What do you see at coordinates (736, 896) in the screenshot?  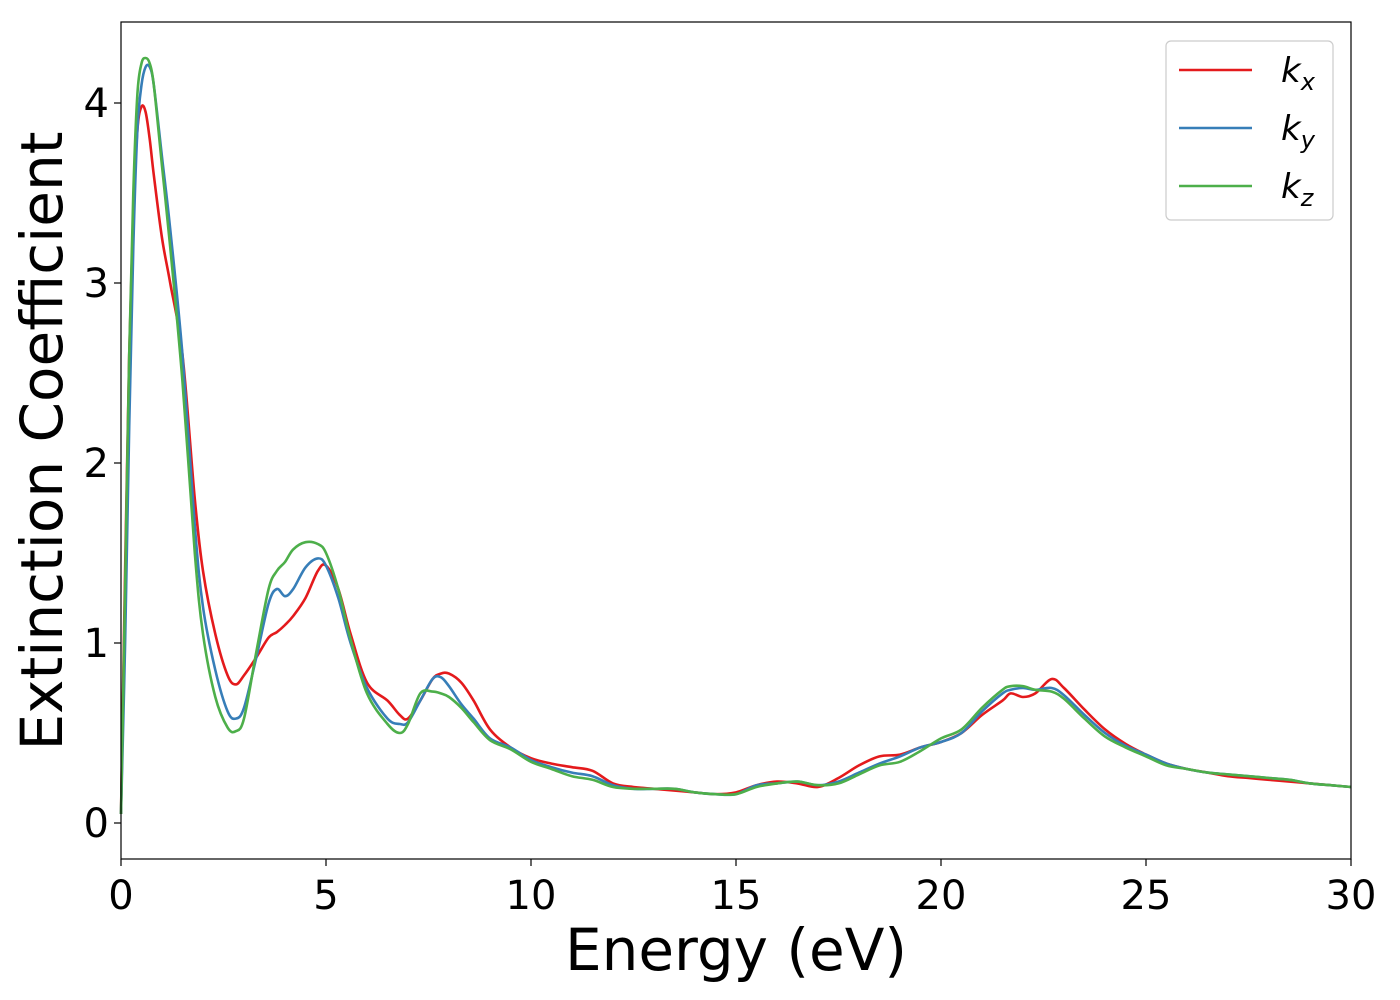 I see `x-tick-label: 15` at bounding box center [736, 896].